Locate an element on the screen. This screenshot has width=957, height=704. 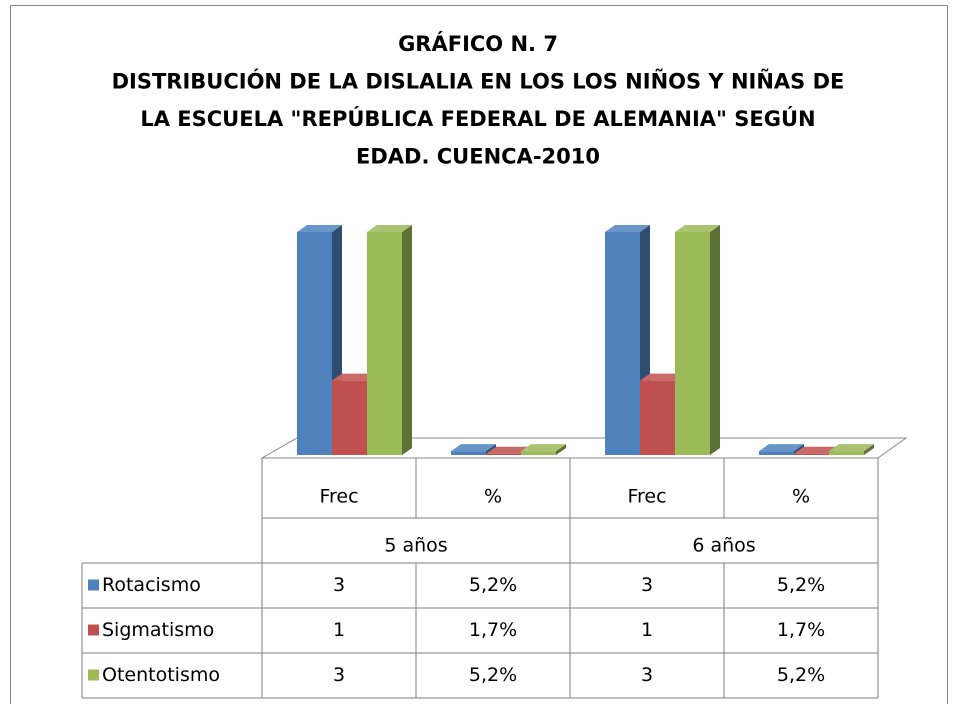
group-label: 6 años is located at coordinates (723, 546).